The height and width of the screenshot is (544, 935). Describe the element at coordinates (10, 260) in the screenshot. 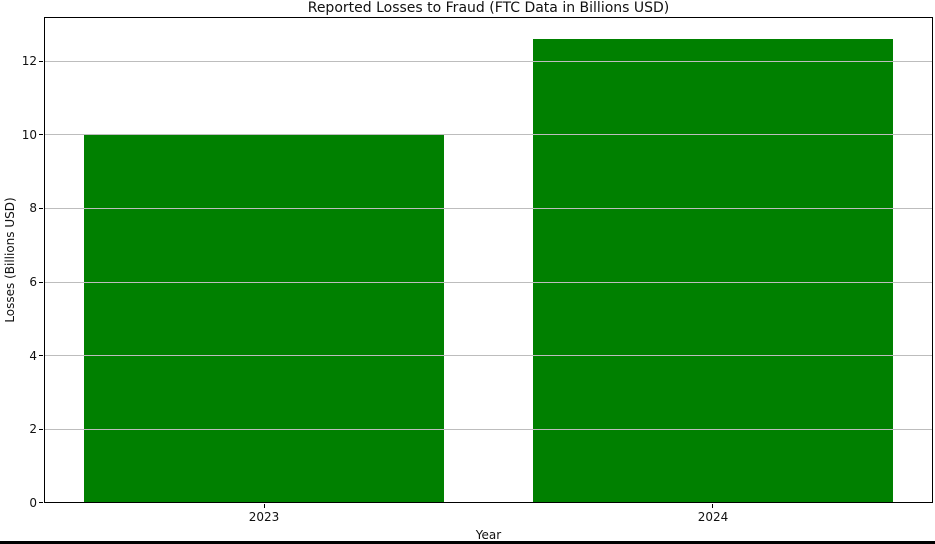

I see `y-axis-label: Losses (Billions USD)` at that location.